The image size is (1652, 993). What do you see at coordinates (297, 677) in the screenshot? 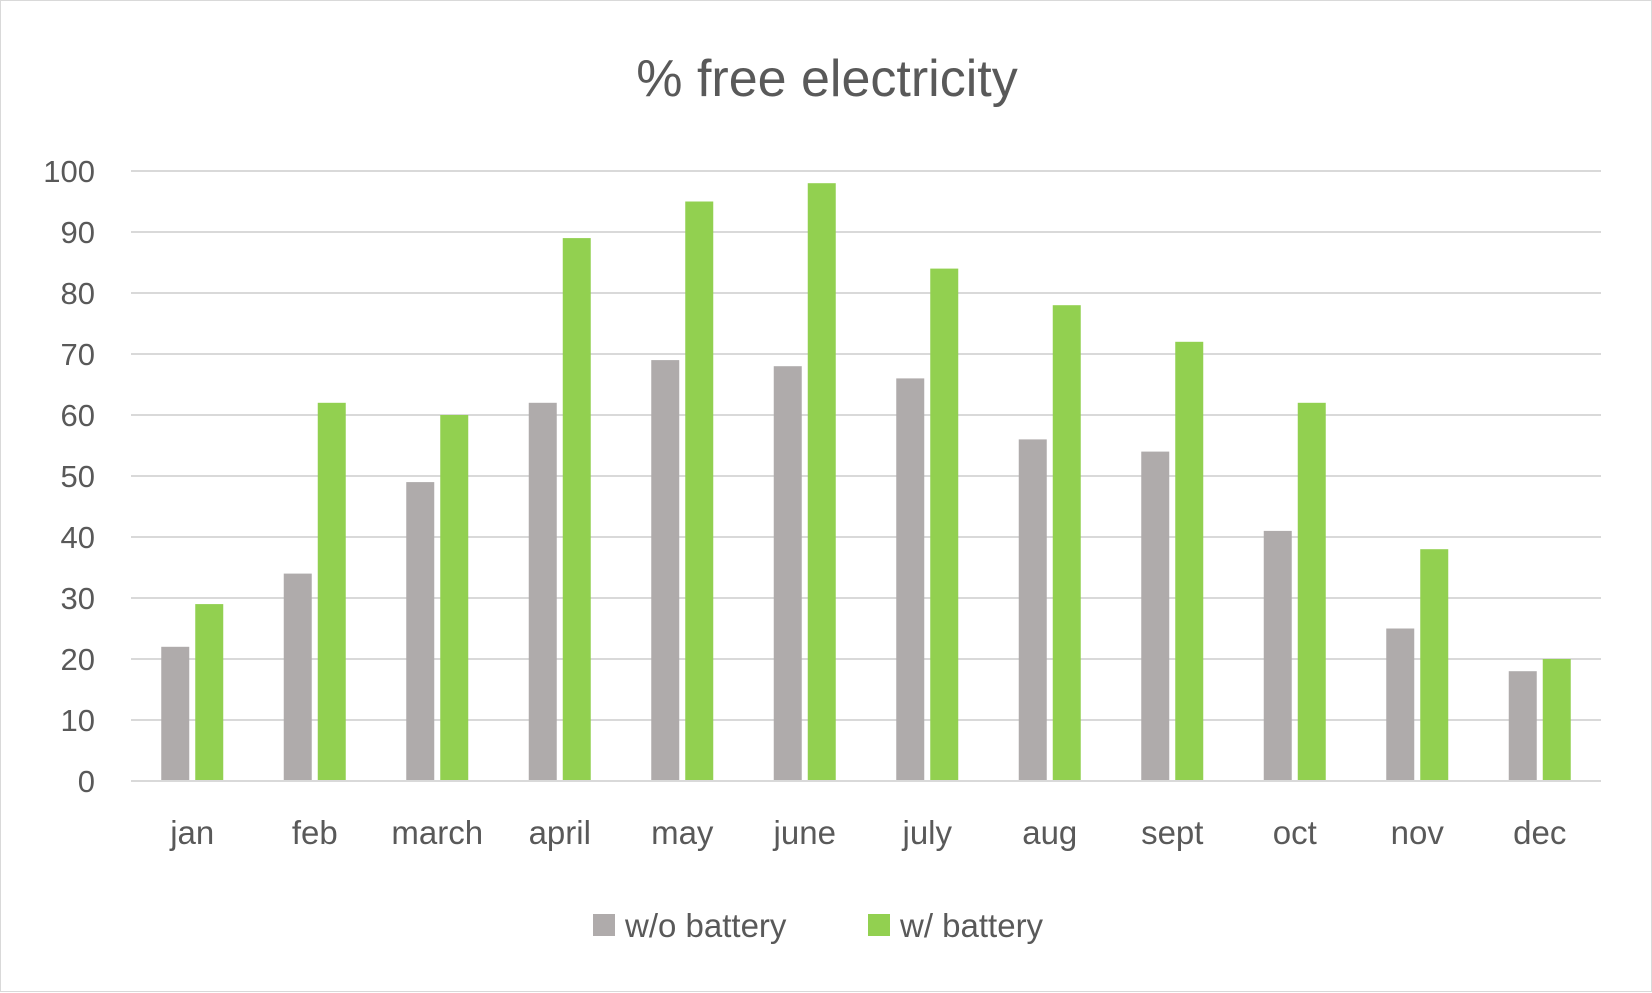
I see `bar-without-battery-feb` at bounding box center [297, 677].